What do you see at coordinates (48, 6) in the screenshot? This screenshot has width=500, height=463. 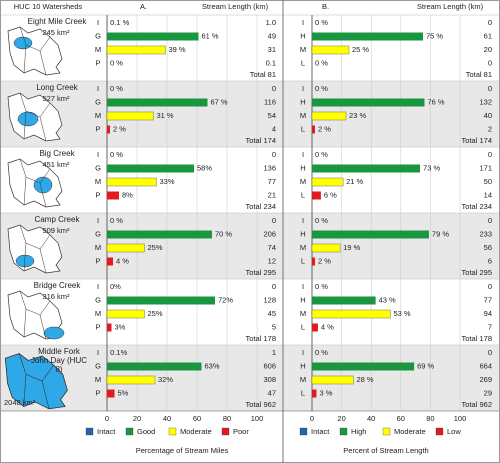 I see `map-header: HUC 10 Watersheds` at bounding box center [48, 6].